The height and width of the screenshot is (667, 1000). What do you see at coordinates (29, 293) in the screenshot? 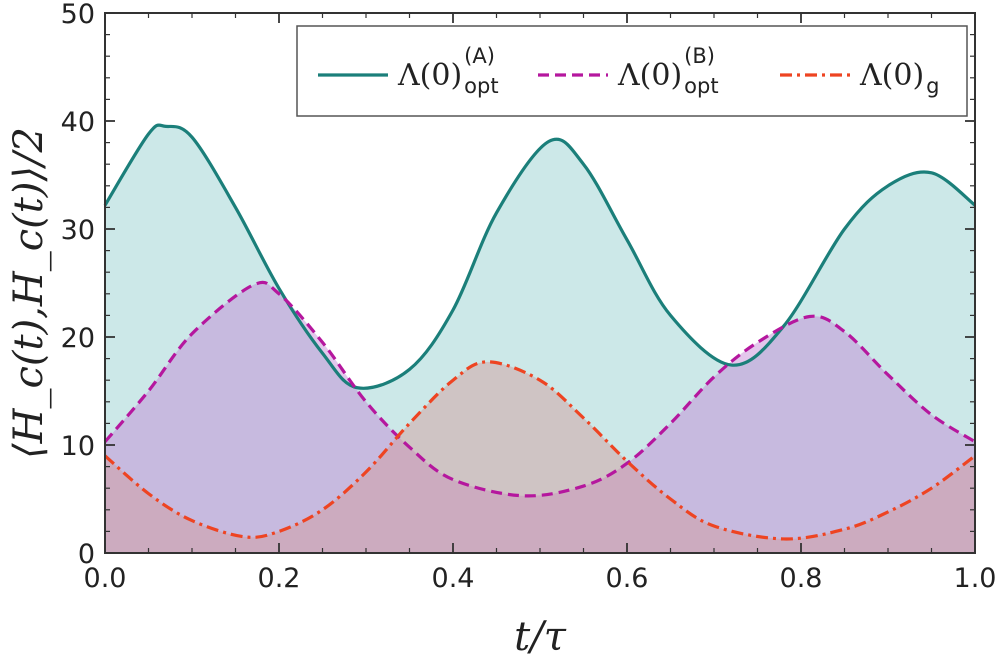
I see `y-axis-label: ⟨H_c(t),H_c(t)⟩/2` at bounding box center [29, 293].